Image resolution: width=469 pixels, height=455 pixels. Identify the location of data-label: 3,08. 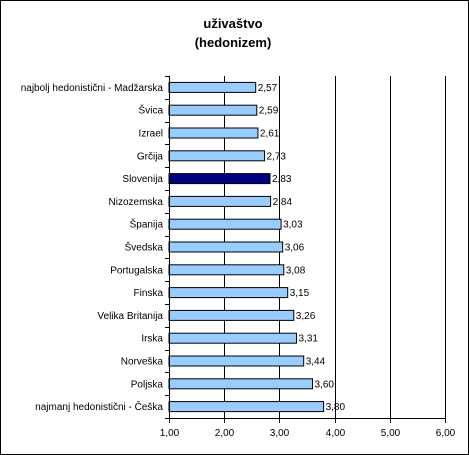
(296, 270).